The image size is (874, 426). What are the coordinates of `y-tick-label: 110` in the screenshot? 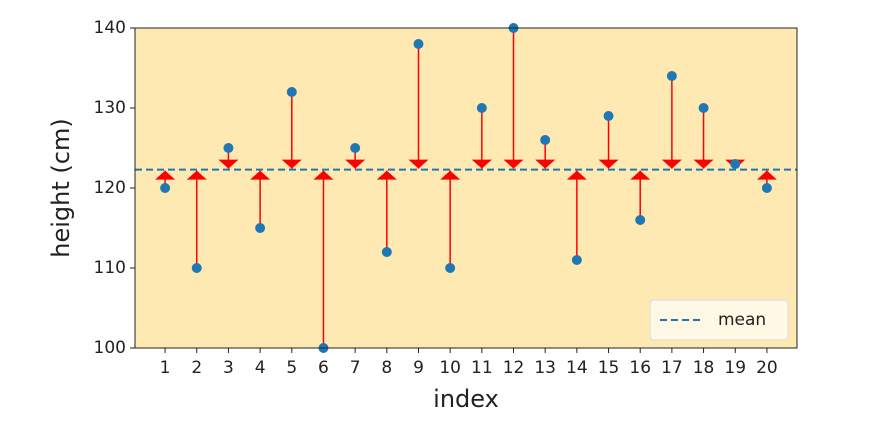 It's located at (110, 268).